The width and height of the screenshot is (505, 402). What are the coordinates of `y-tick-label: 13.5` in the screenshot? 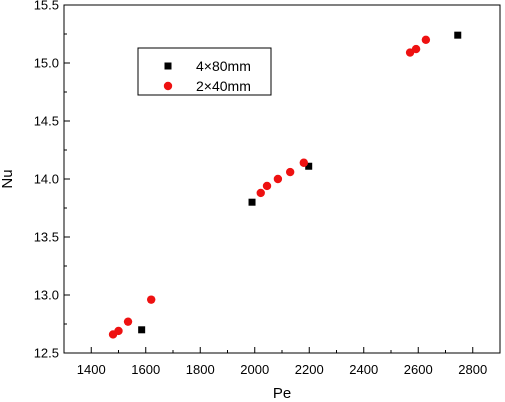 It's located at (46, 237).